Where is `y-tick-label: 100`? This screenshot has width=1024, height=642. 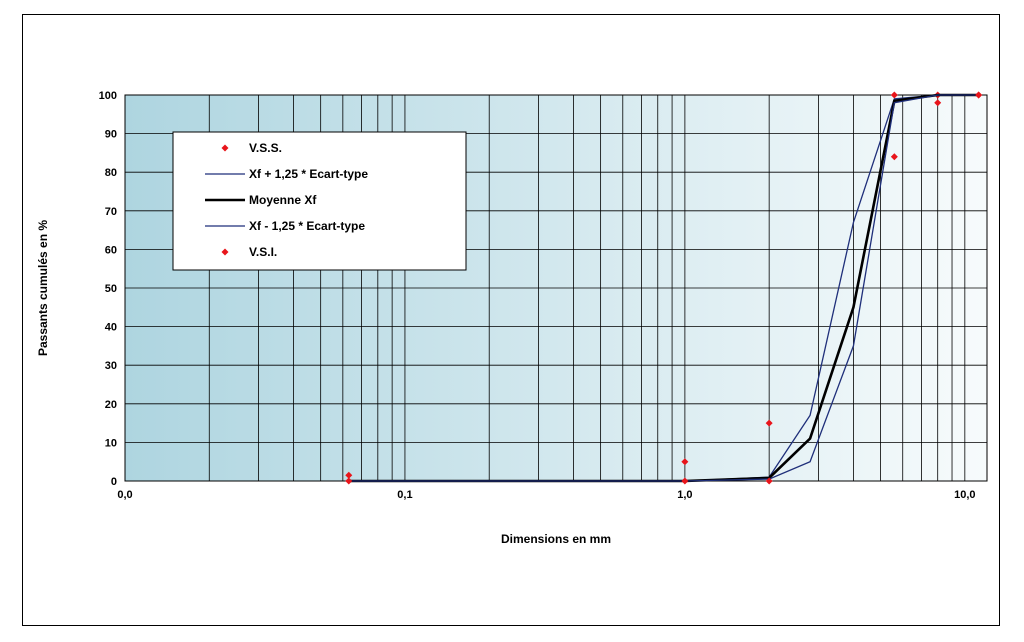
y-tick-label: 100 is located at coordinates (108, 96).